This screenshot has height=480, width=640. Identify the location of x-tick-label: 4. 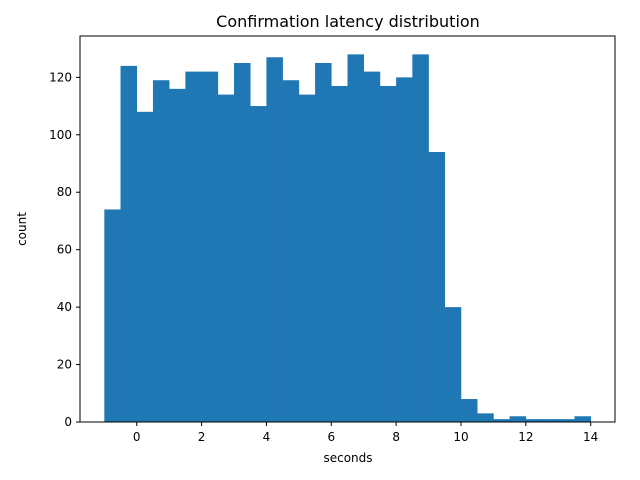
(267, 437).